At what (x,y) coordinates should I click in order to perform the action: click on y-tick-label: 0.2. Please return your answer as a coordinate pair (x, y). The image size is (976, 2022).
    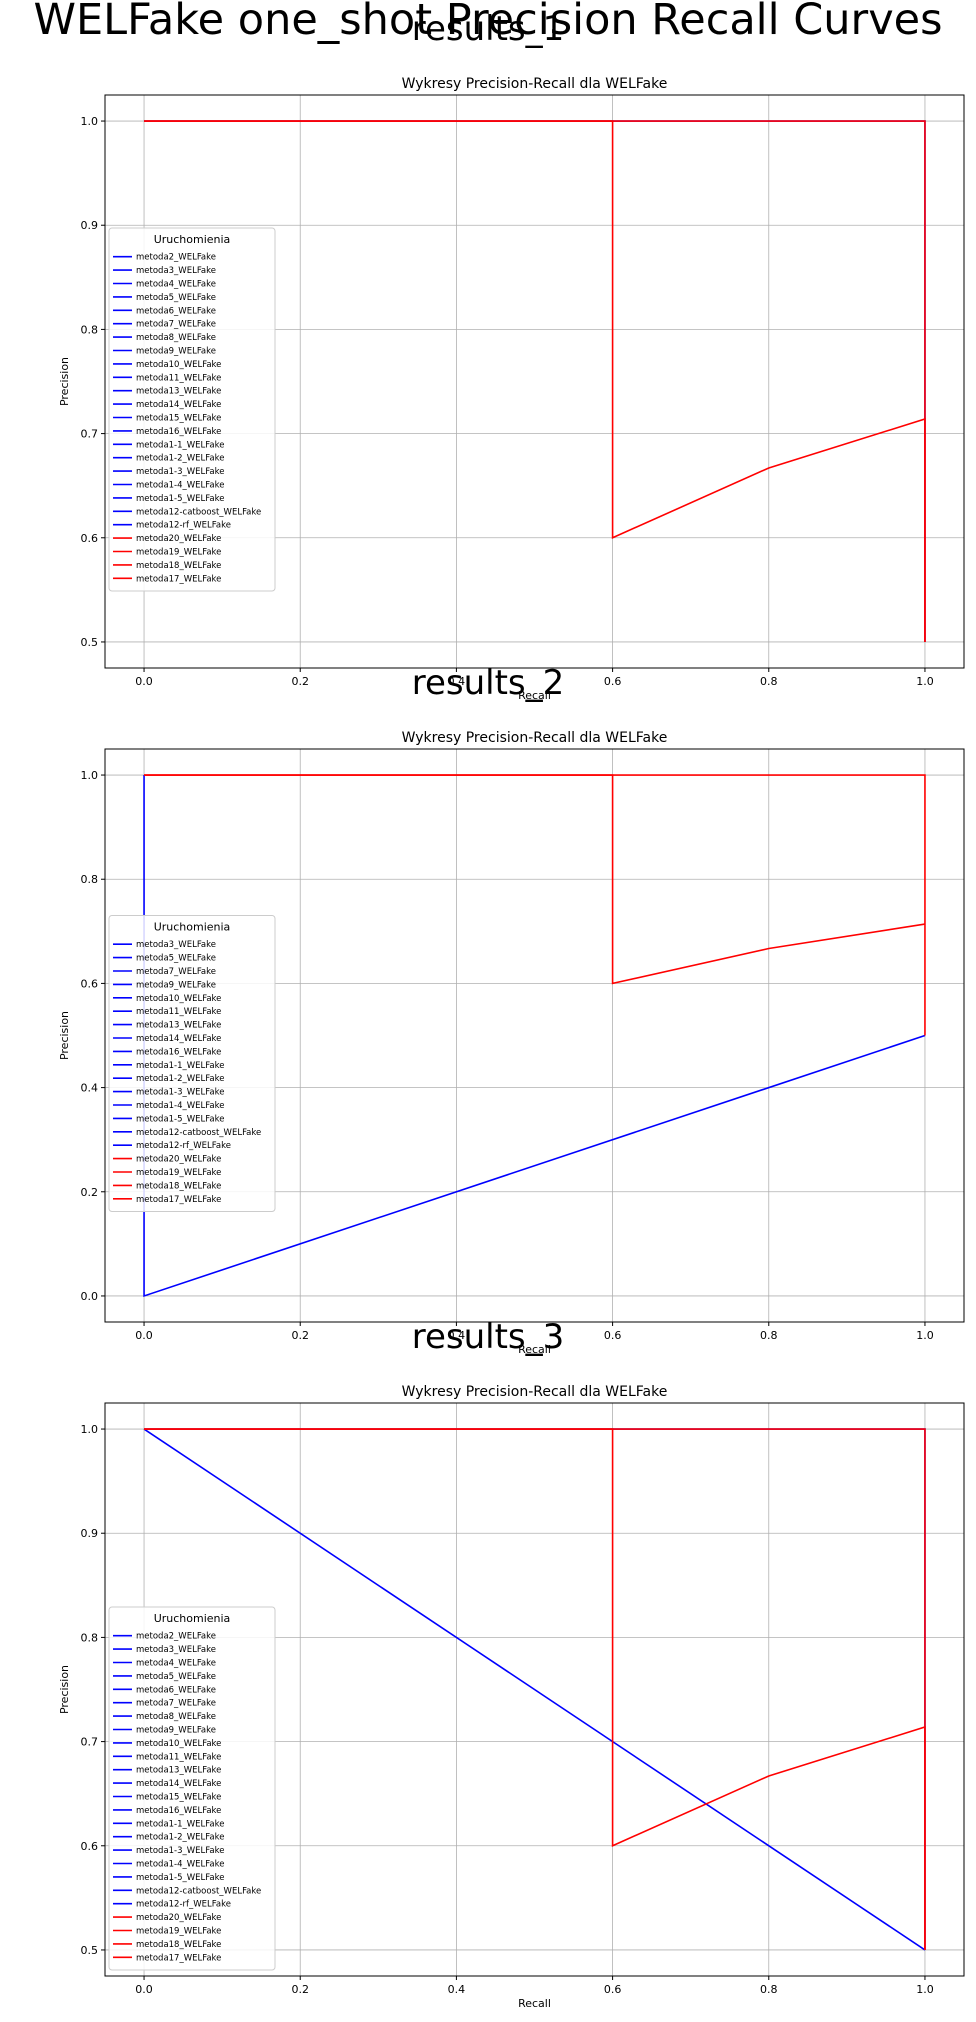
    Looking at the image, I should click on (90, 1192).